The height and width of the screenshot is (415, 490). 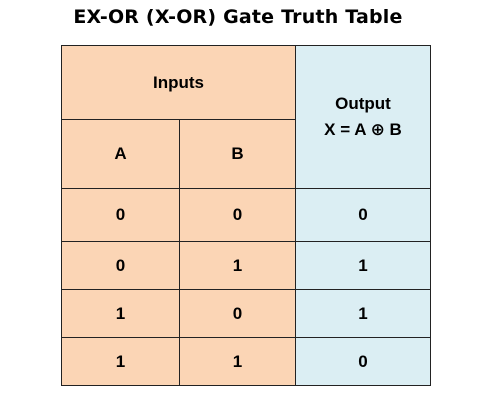 I want to click on table-row: 1 0 1, so click(x=246, y=313).